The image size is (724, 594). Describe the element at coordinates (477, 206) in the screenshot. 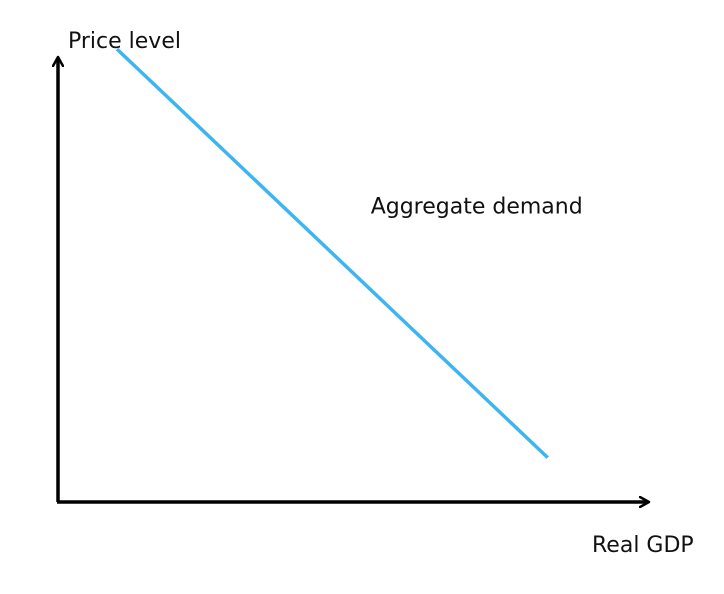

I see `series-label-aggregate-demand: Aggregate demand` at that location.